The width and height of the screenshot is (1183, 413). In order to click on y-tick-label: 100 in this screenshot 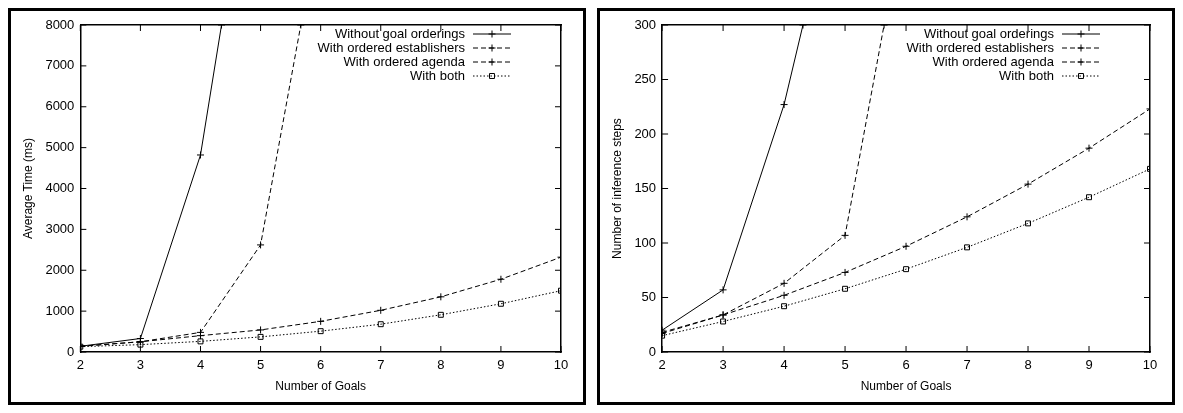, I will do `click(645, 242)`.